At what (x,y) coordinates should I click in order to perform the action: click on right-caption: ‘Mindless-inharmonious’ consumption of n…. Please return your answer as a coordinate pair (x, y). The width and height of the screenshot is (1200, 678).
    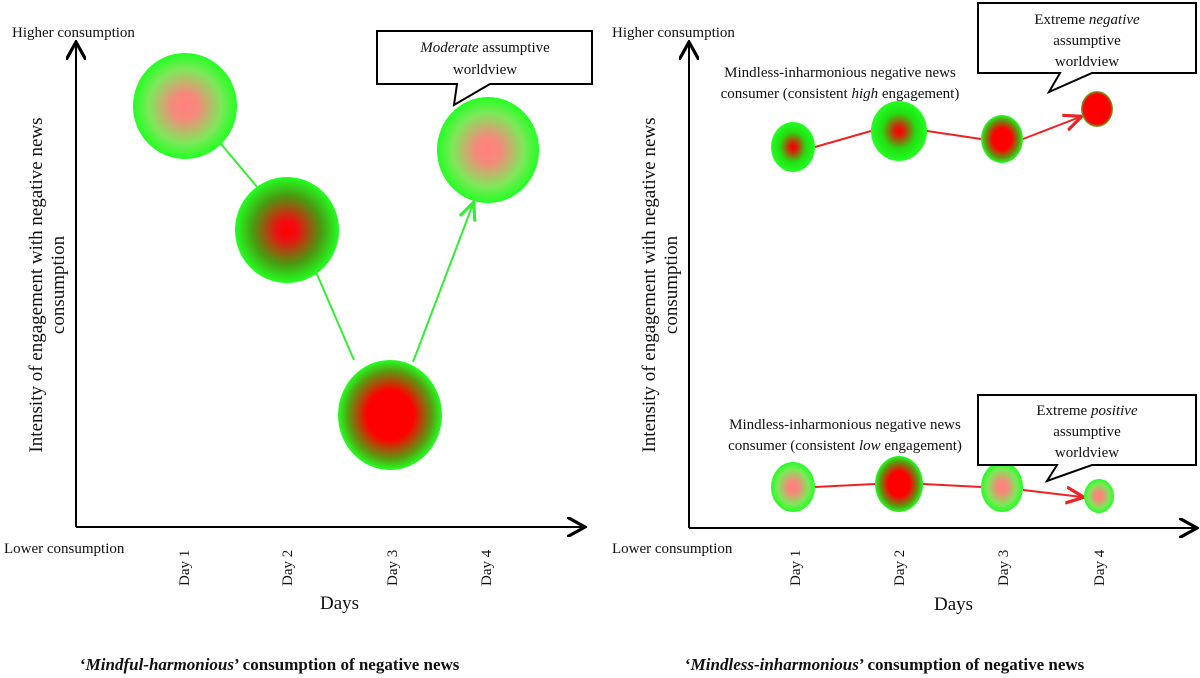
    Looking at the image, I should click on (885, 664).